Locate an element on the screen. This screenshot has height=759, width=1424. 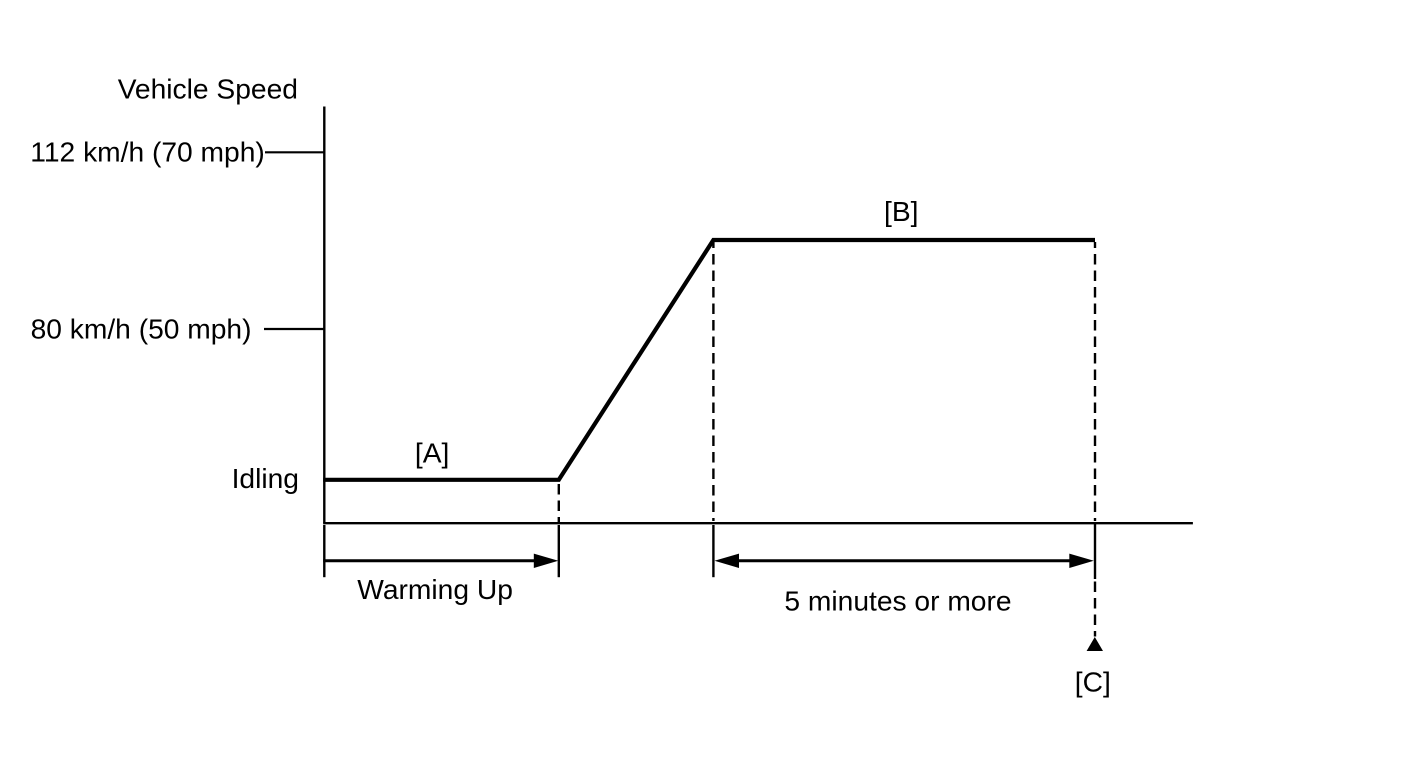
svg-text: 5 minutes or more is located at coordinates (897, 601).